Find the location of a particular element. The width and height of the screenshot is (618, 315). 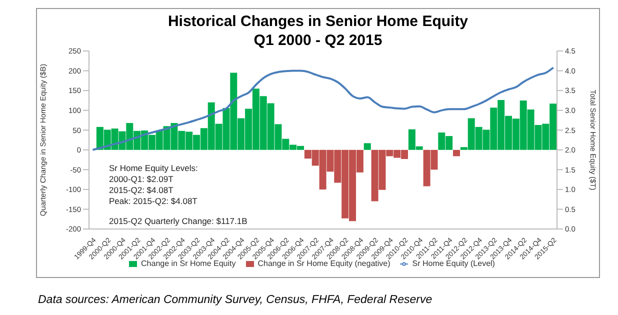

annotation: Sr Home Equity Levels: is located at coordinates (154, 168).